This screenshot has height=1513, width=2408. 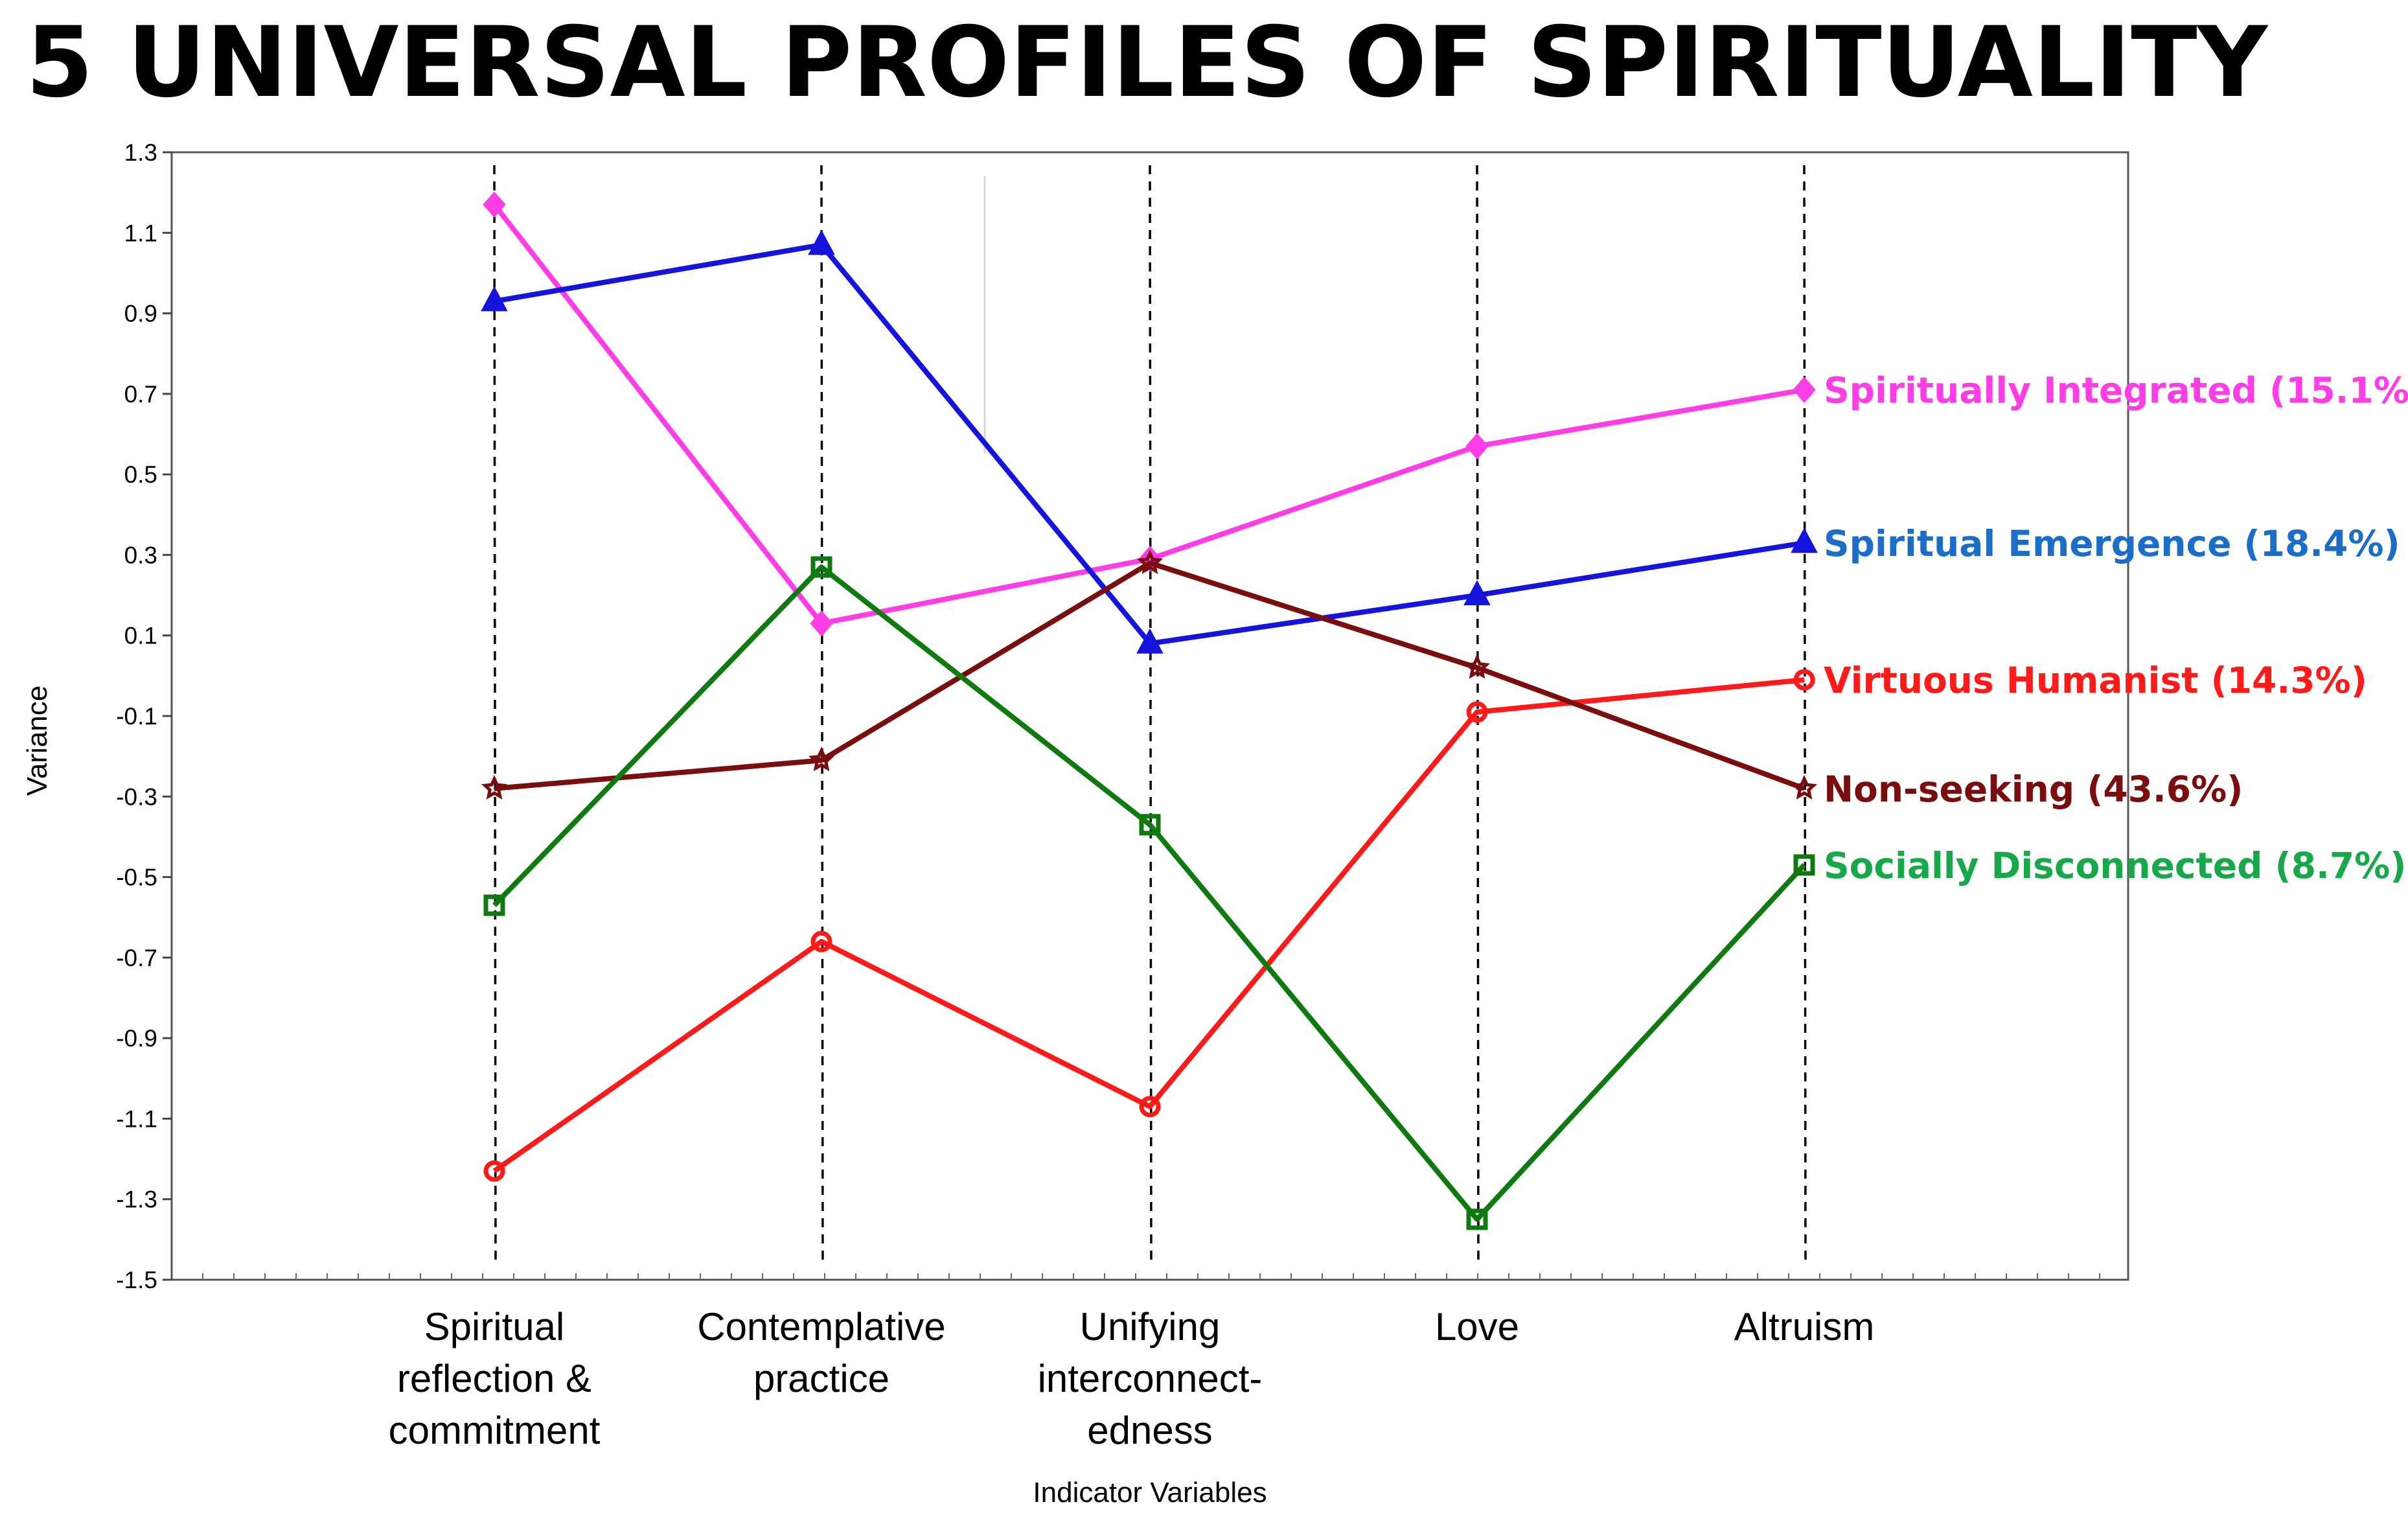 What do you see at coordinates (2112, 543) in the screenshot?
I see `legend-label-1: Spiritual Emergence (18.4%)` at bounding box center [2112, 543].